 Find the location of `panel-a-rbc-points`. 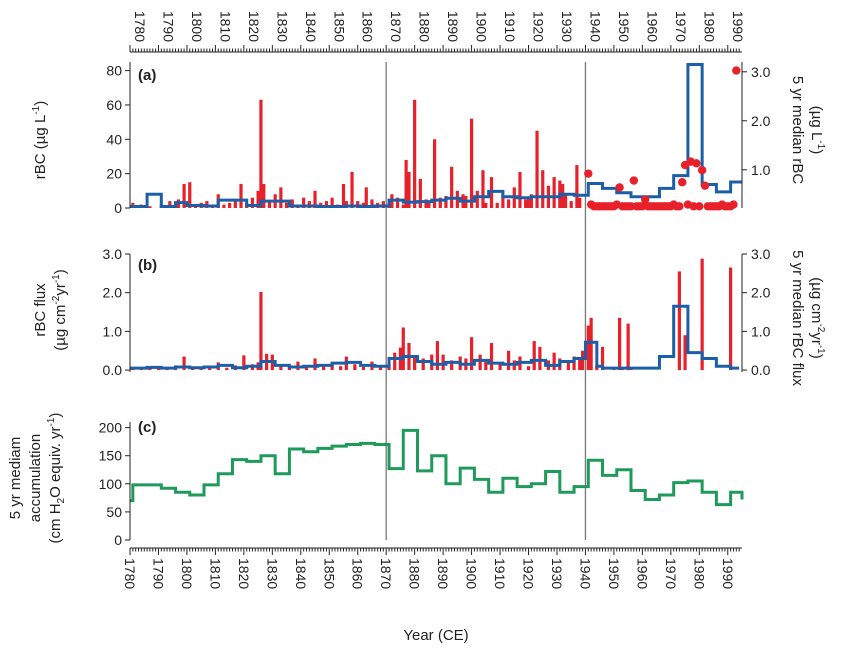

panel-a-rbc-points is located at coordinates (662, 138).